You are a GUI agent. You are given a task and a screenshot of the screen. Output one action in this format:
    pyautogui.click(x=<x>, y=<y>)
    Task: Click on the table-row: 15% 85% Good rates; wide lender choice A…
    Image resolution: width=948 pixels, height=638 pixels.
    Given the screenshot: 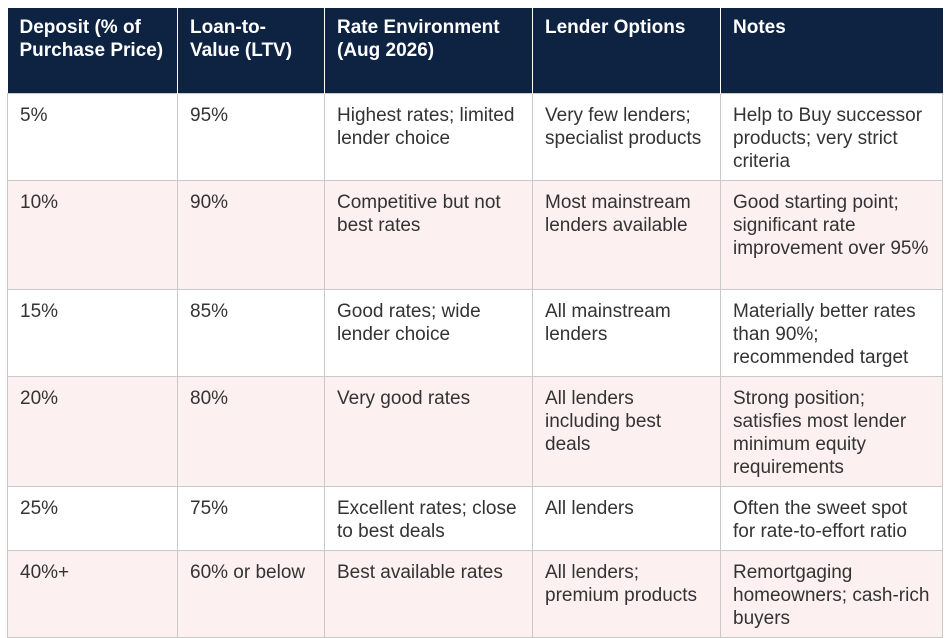 What is the action you would take?
    pyautogui.click(x=475, y=332)
    